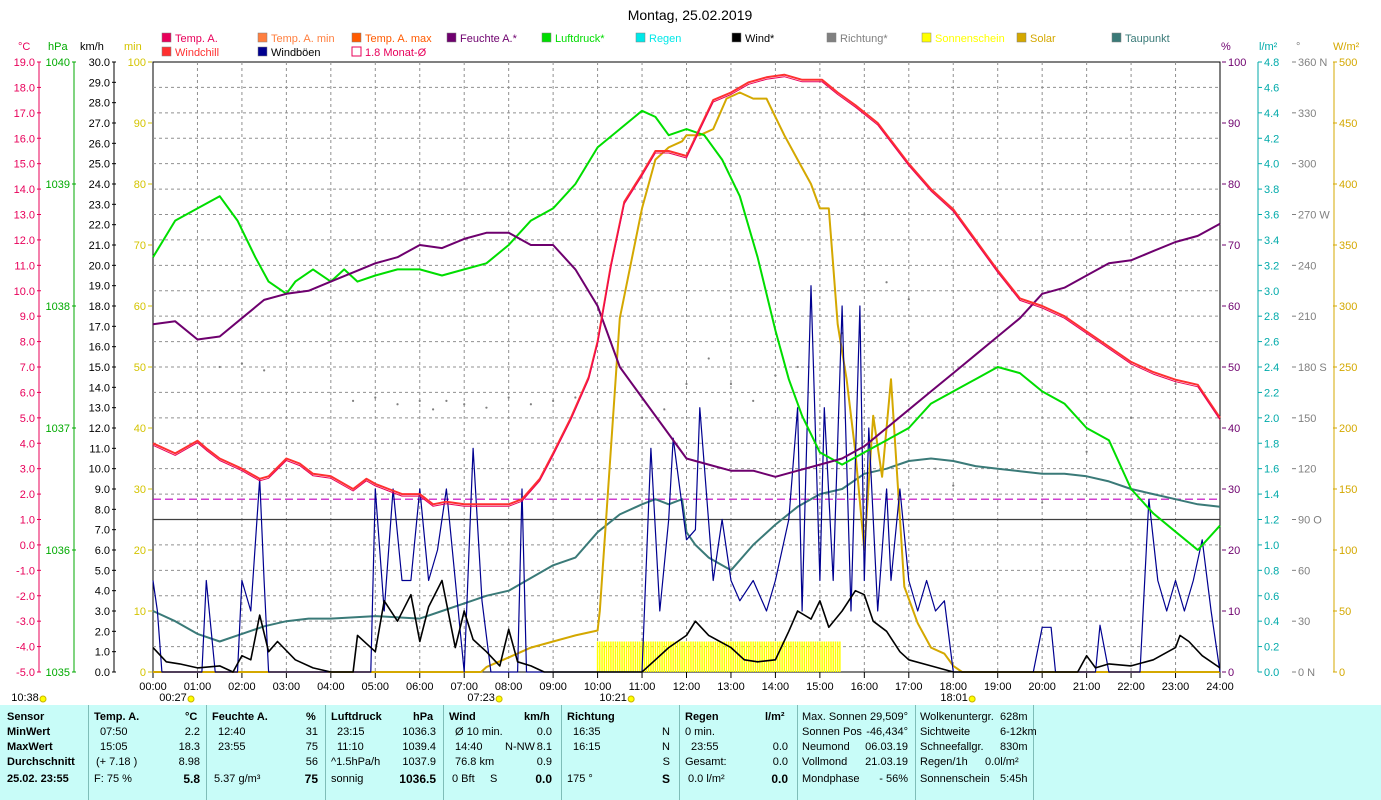  I want to click on cloud-value-4: 5:45h, so click(1014, 779).